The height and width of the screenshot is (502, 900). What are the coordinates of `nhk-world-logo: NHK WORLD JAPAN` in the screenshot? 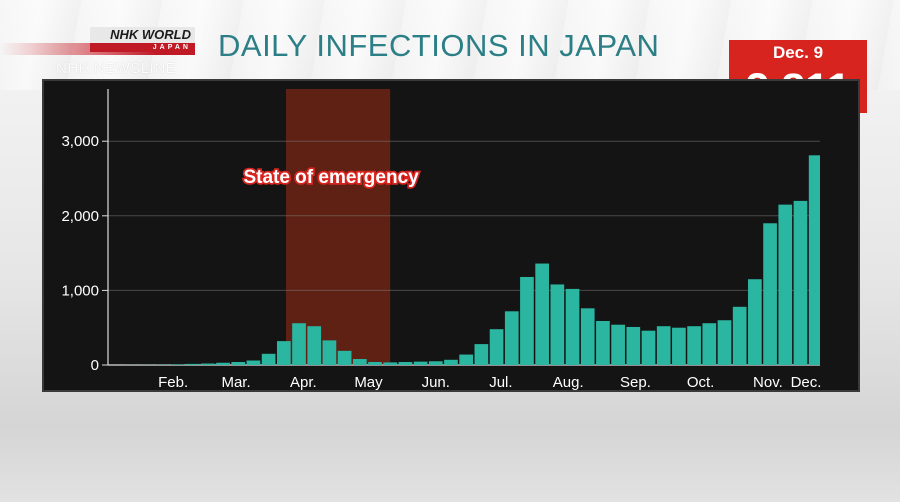 It's located at (142, 42).